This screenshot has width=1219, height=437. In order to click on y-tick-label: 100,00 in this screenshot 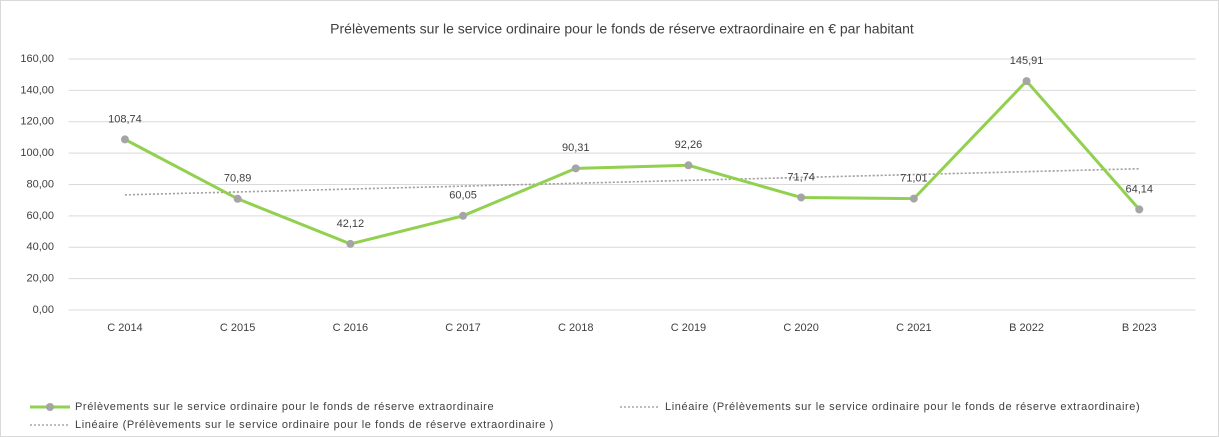, I will do `click(37, 153)`.